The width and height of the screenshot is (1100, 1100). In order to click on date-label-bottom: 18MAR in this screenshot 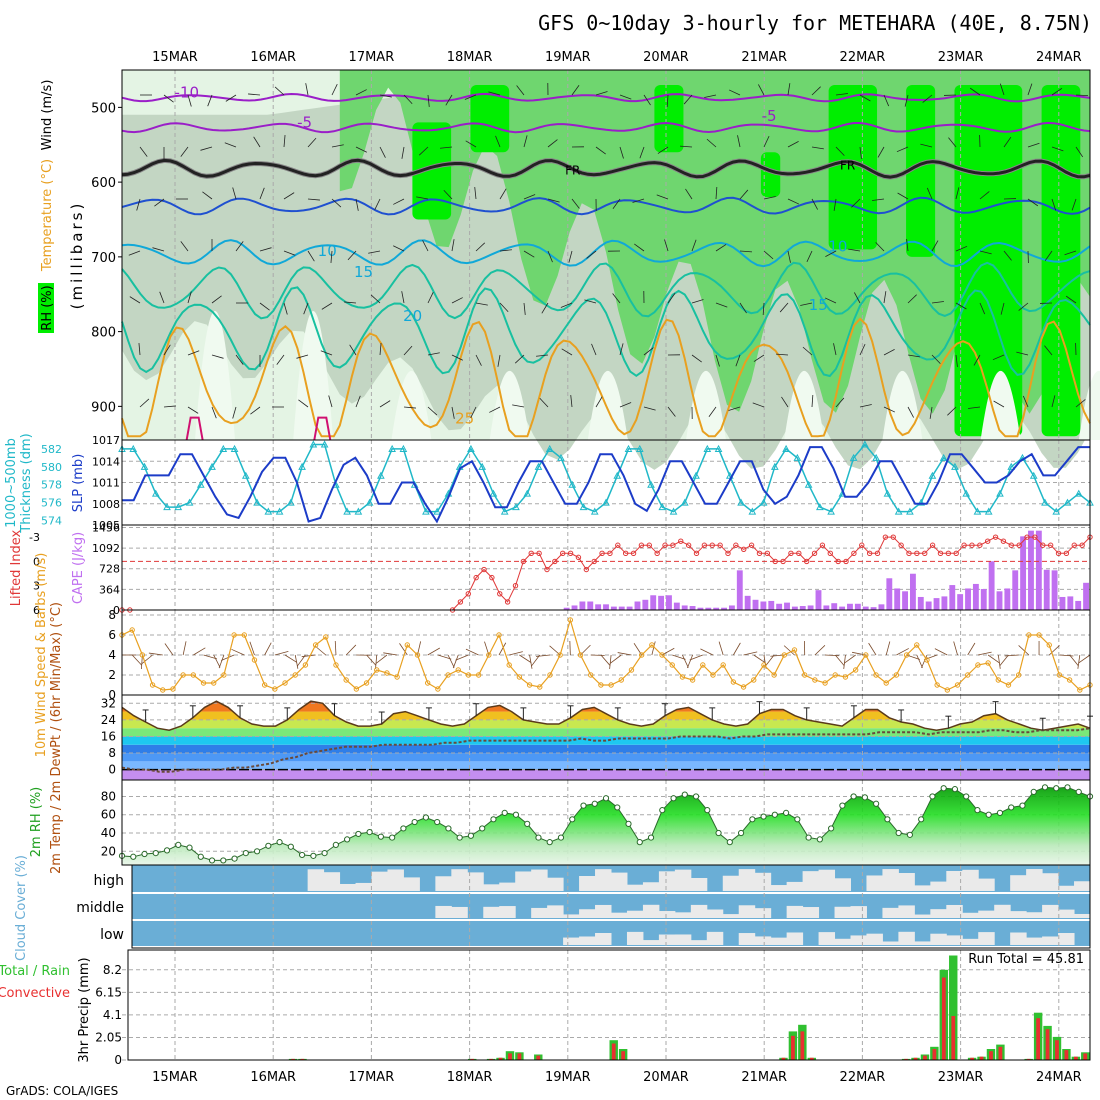, I will do `click(470, 1077)`.